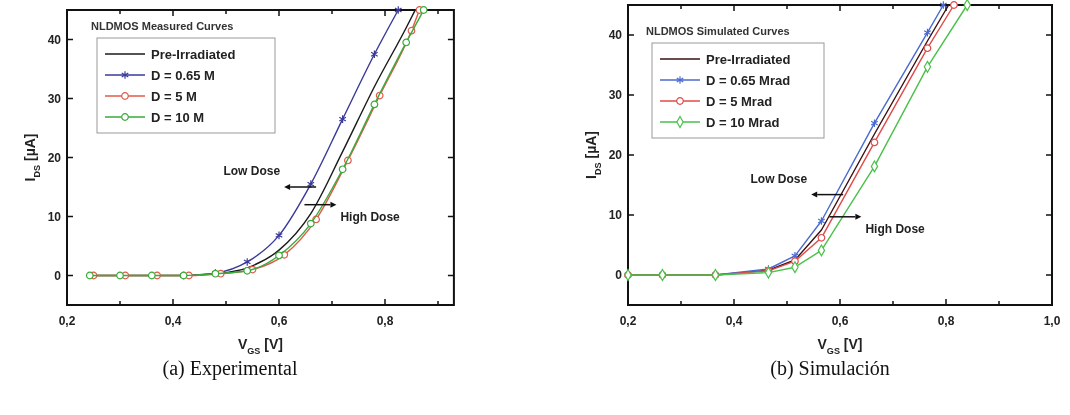 The height and width of the screenshot is (415, 1070). Describe the element at coordinates (178, 117) in the screenshot. I see `legend-label: D = 10 M` at that location.